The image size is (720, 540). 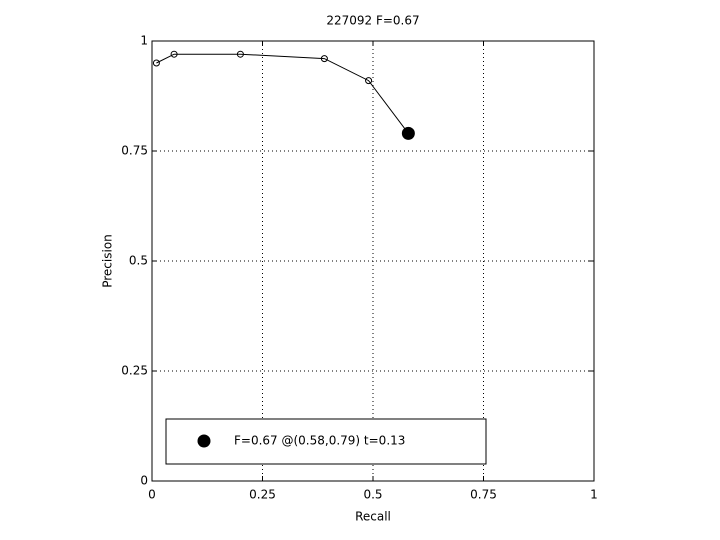 I want to click on legend-box, so click(x=326, y=441).